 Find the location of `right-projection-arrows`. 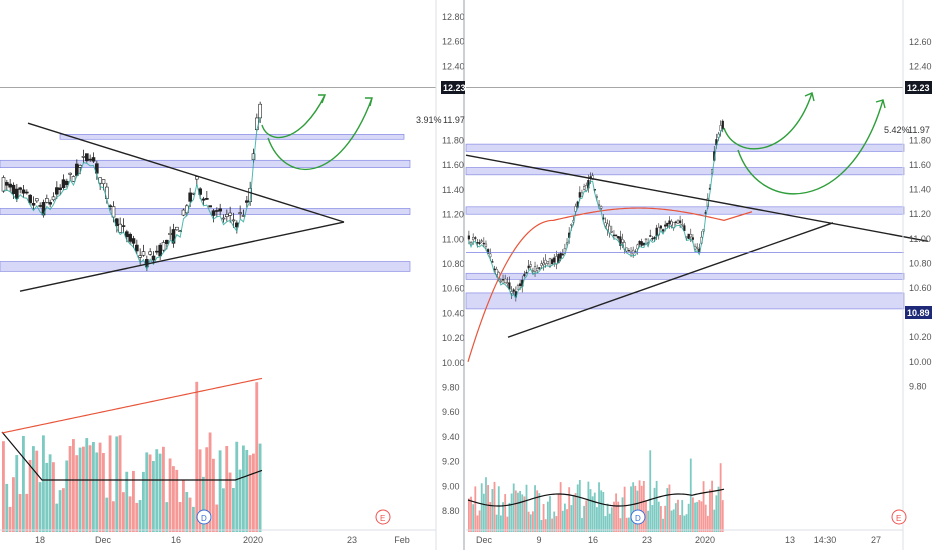

right-projection-arrows is located at coordinates (804, 143).